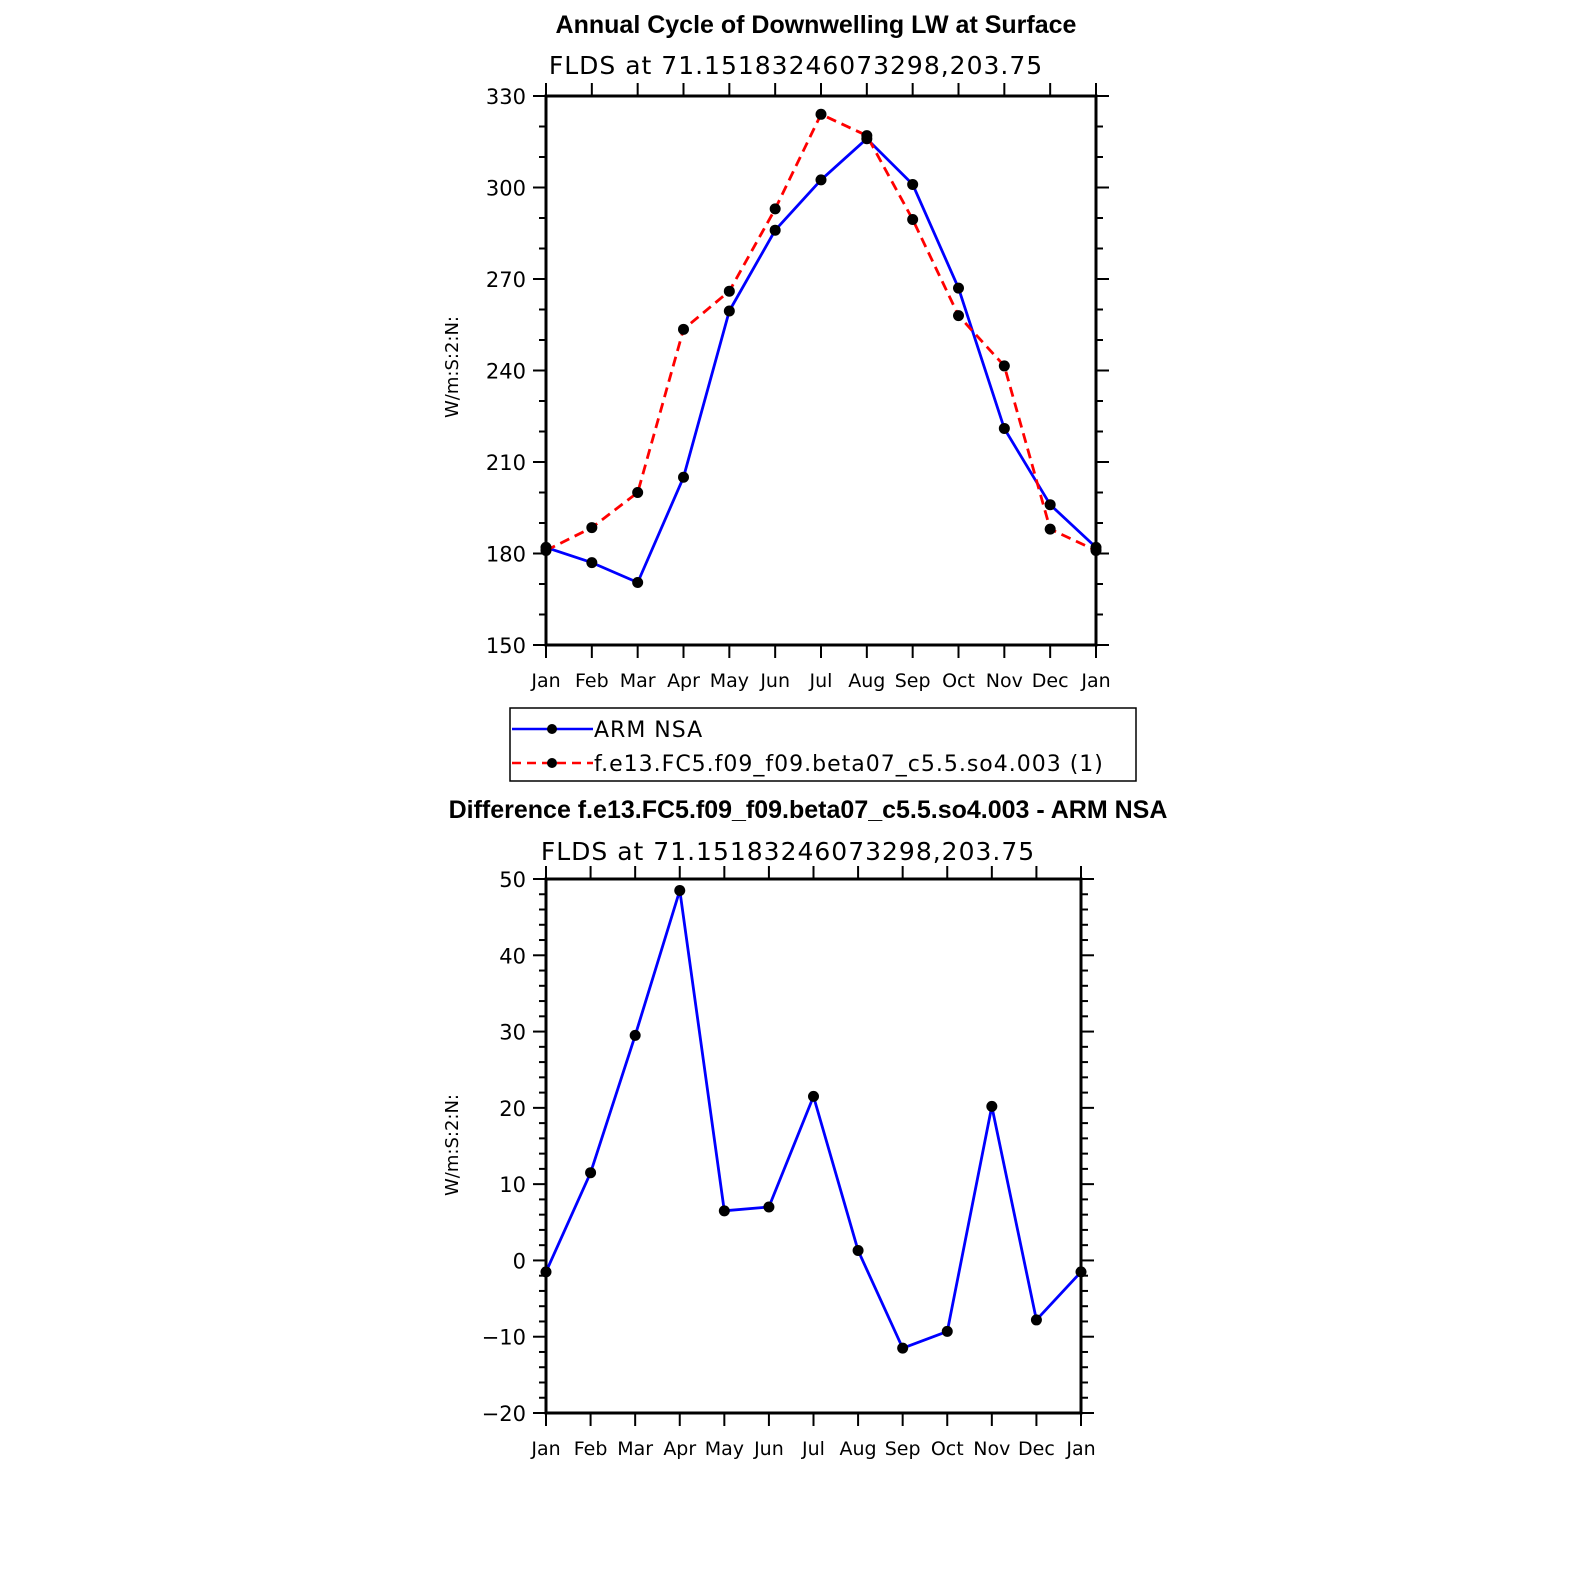 Image resolution: width=1574 pixels, height=1574 pixels. I want to click on y-tick-label: 30, so click(512, 1033).